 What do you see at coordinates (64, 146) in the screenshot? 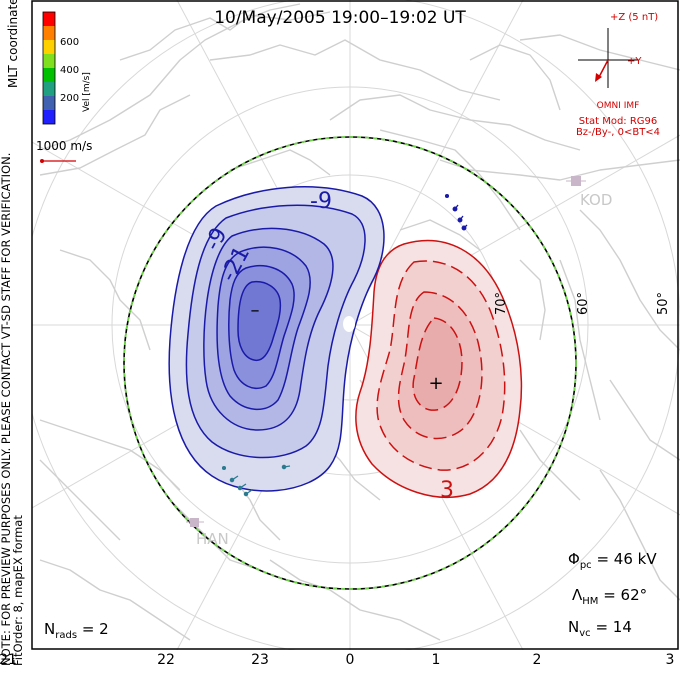
I see `vector-scale-label: 1000 m/s` at bounding box center [64, 146].